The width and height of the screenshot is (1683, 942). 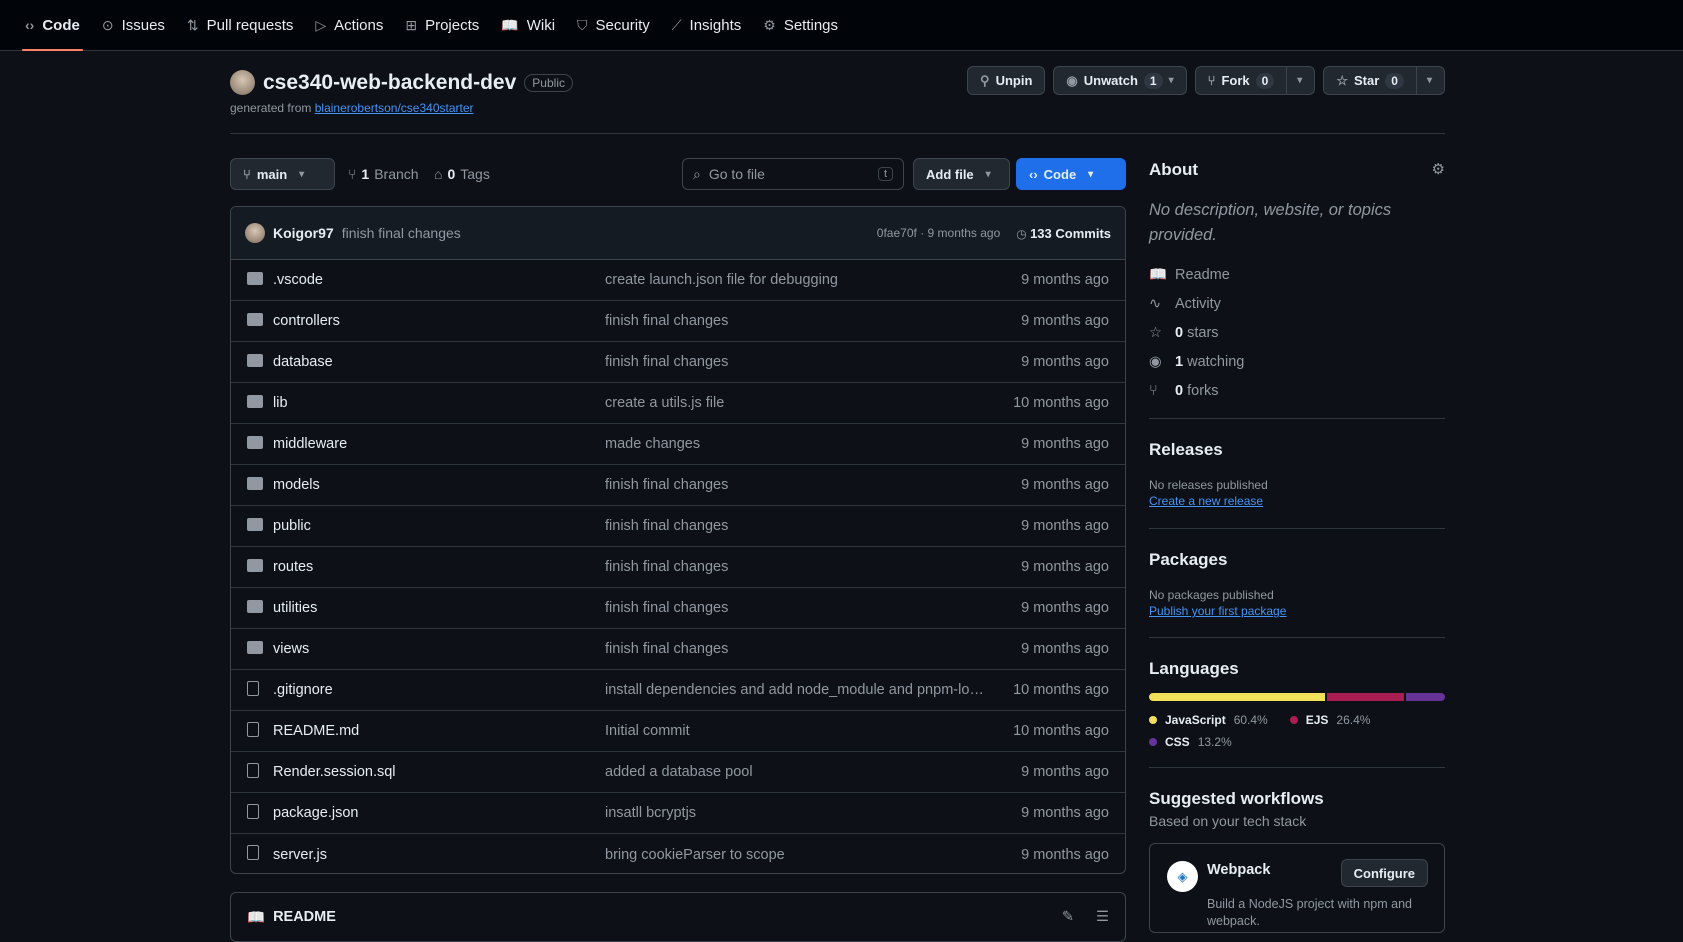 I want to click on about-link-Activity: ∿ Activity, so click(x=1297, y=303).